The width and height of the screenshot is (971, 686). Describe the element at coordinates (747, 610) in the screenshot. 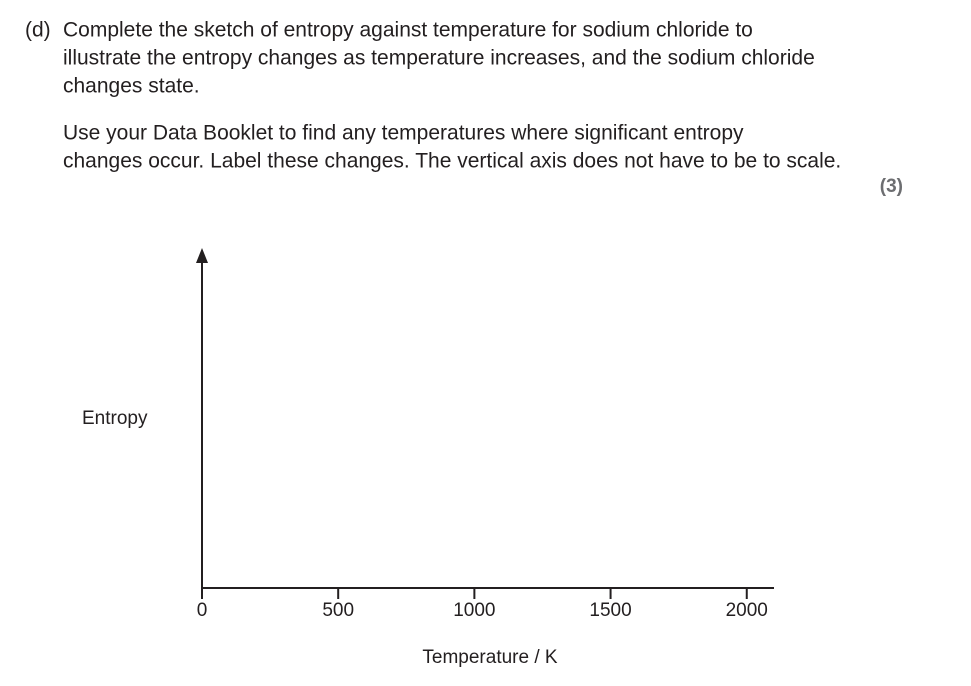

I see `x-tick-label: 2000` at that location.